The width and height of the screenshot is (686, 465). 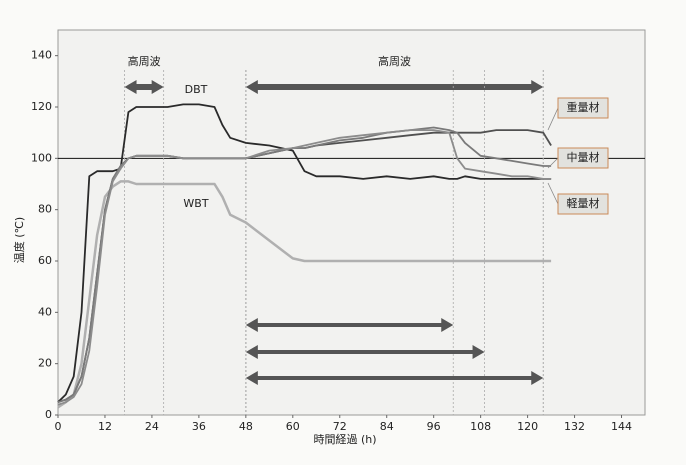 I want to click on series-label: DBT, so click(x=196, y=89).